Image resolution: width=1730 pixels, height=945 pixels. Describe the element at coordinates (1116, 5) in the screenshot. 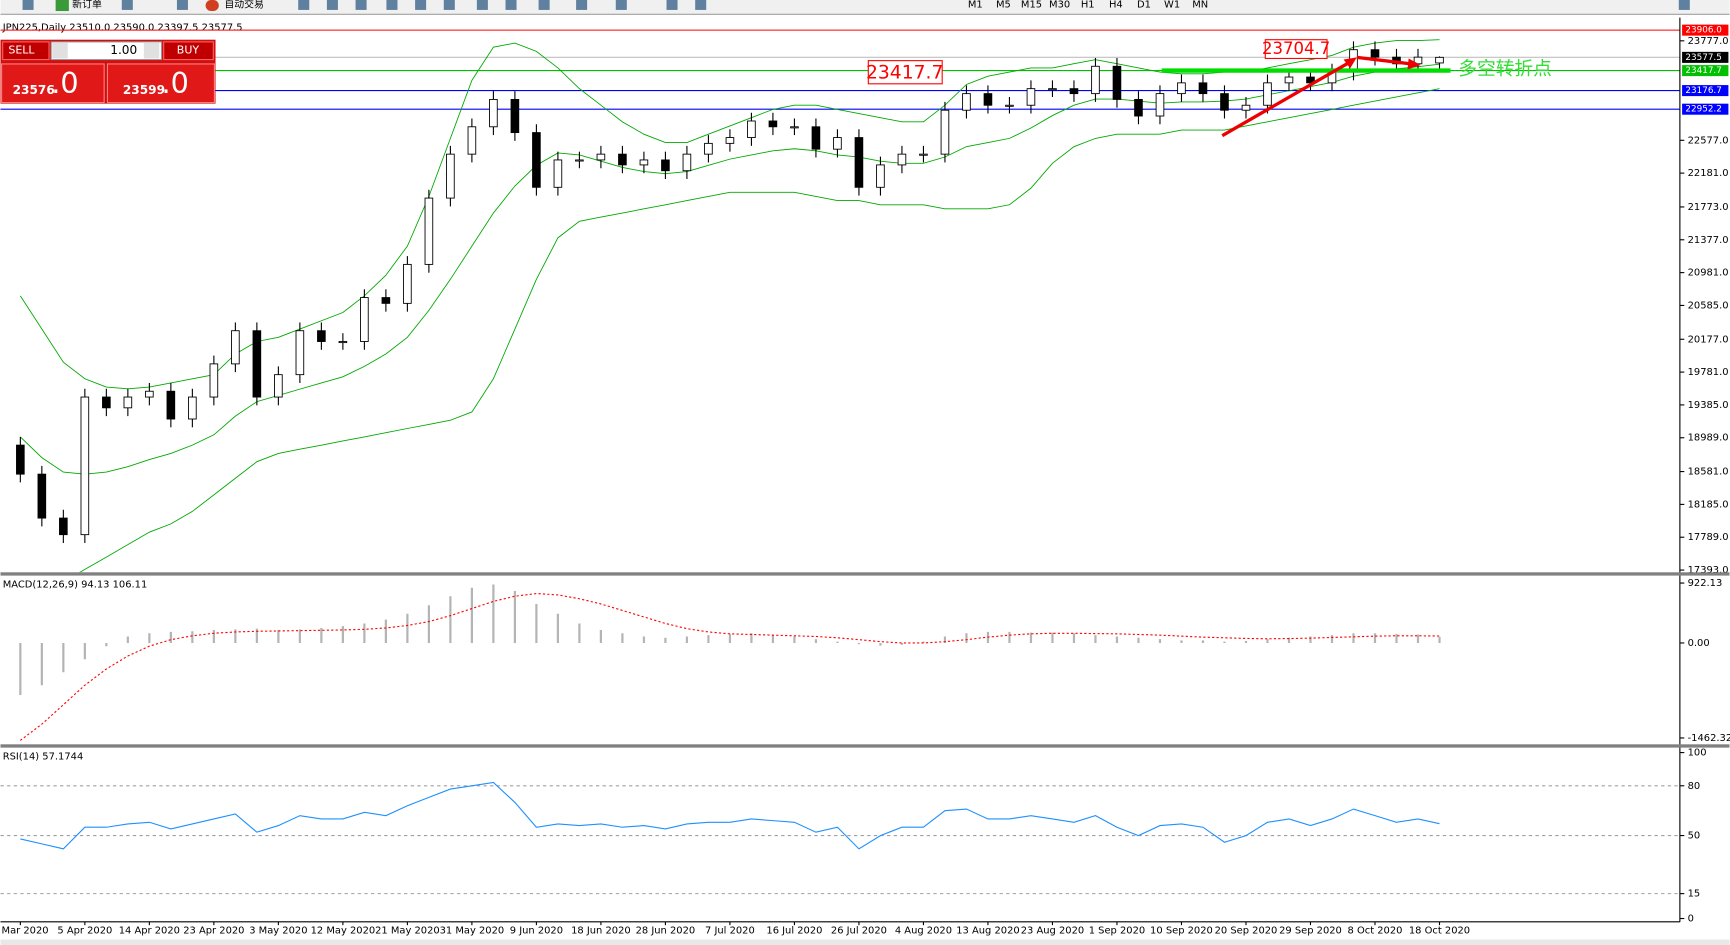

I see `timeframe-button: H4` at that location.